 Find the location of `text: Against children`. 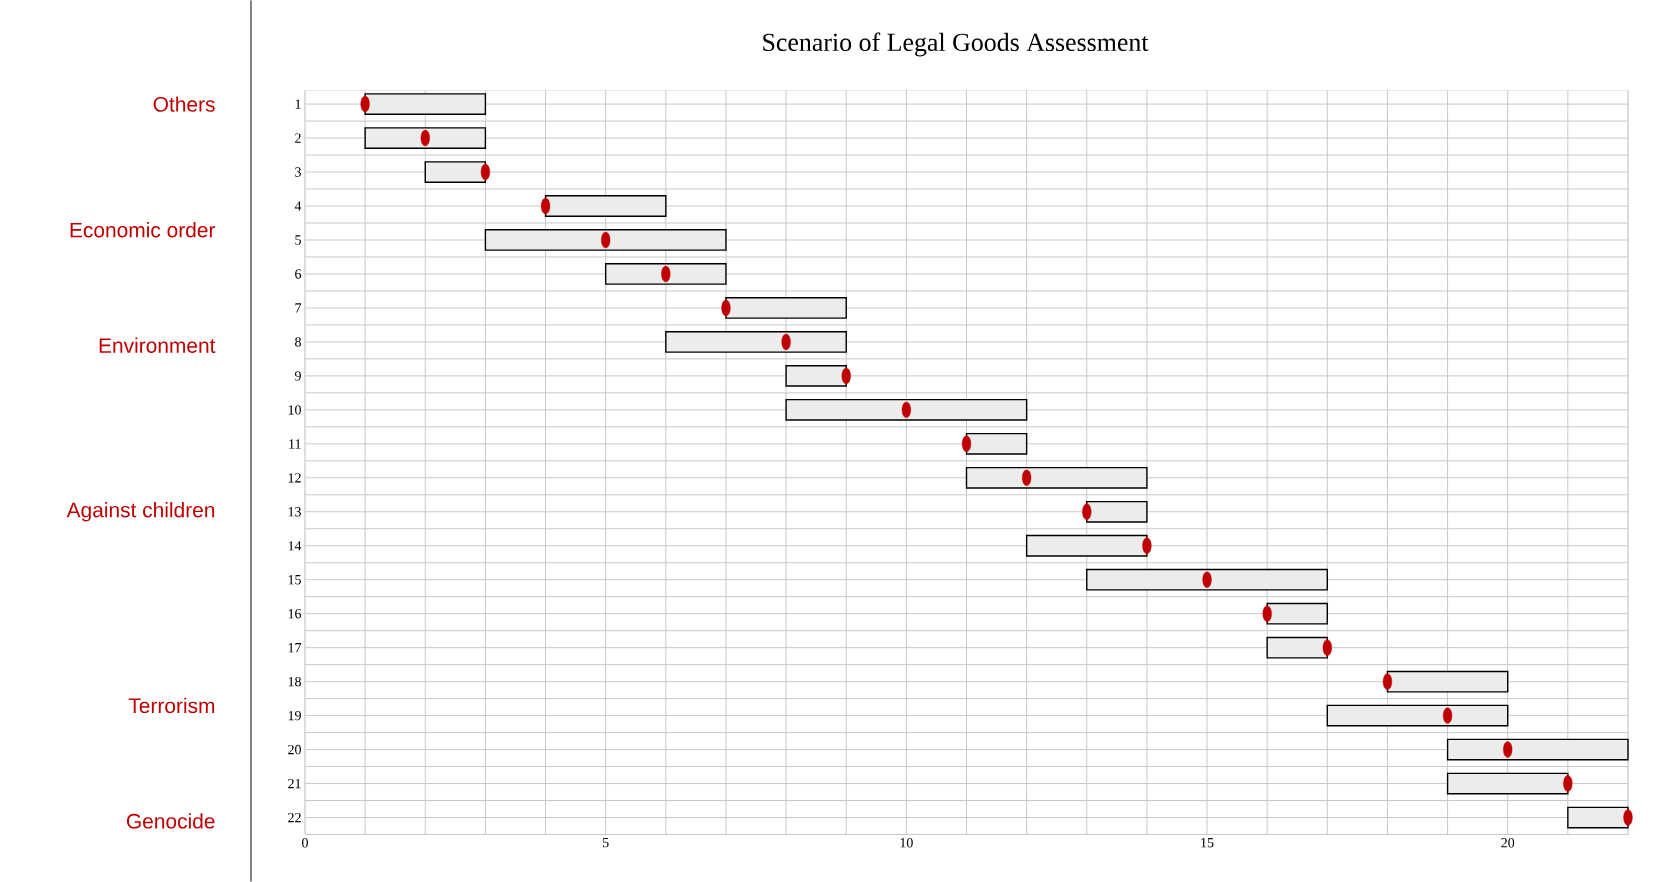

text: Against children is located at coordinates (140, 512).